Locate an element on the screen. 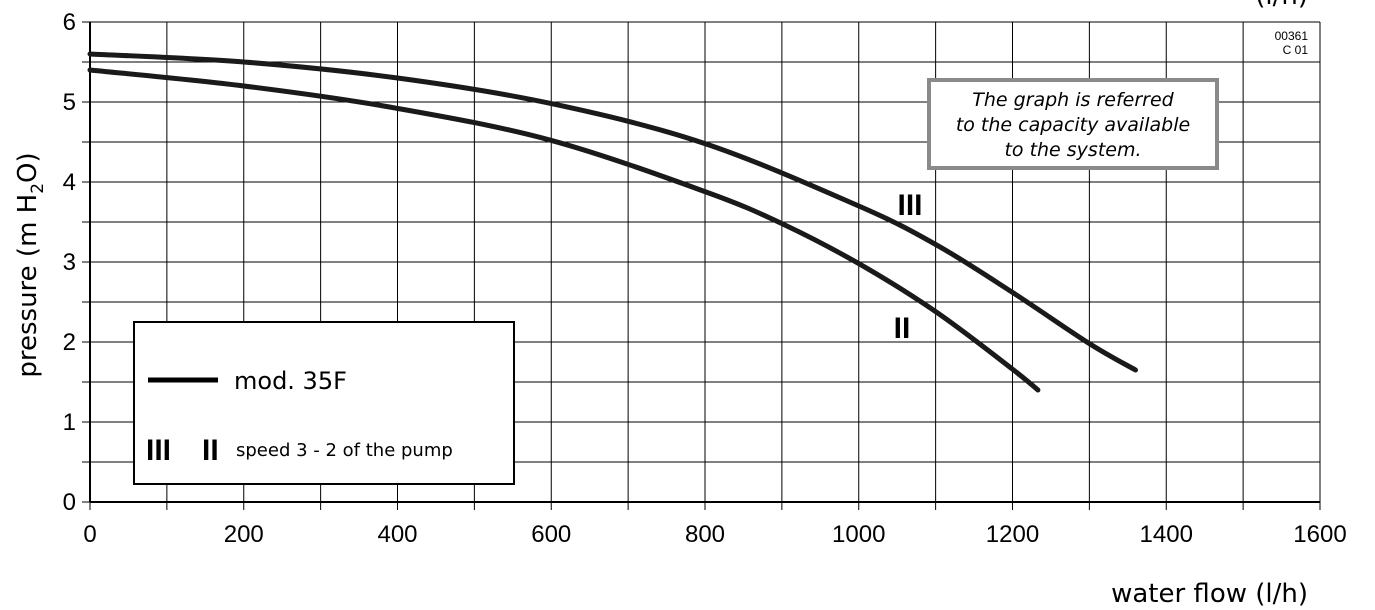 The height and width of the screenshot is (610, 1375). x-tick-label: 1200 is located at coordinates (1012, 534).